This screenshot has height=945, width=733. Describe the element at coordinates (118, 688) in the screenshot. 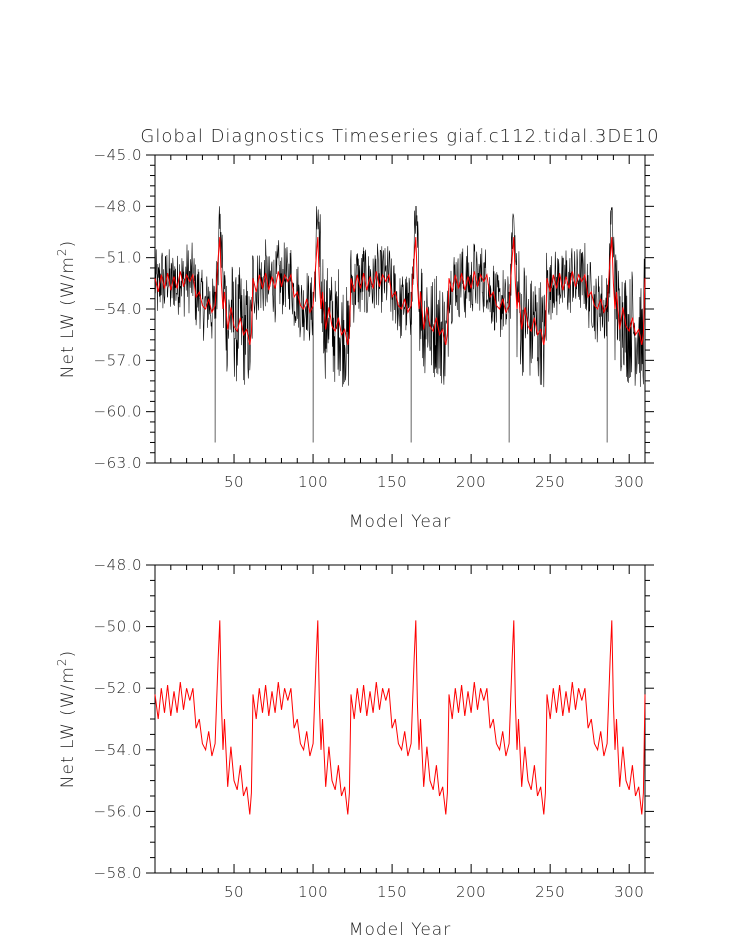

I see `y-tick-label: −52.0` at that location.